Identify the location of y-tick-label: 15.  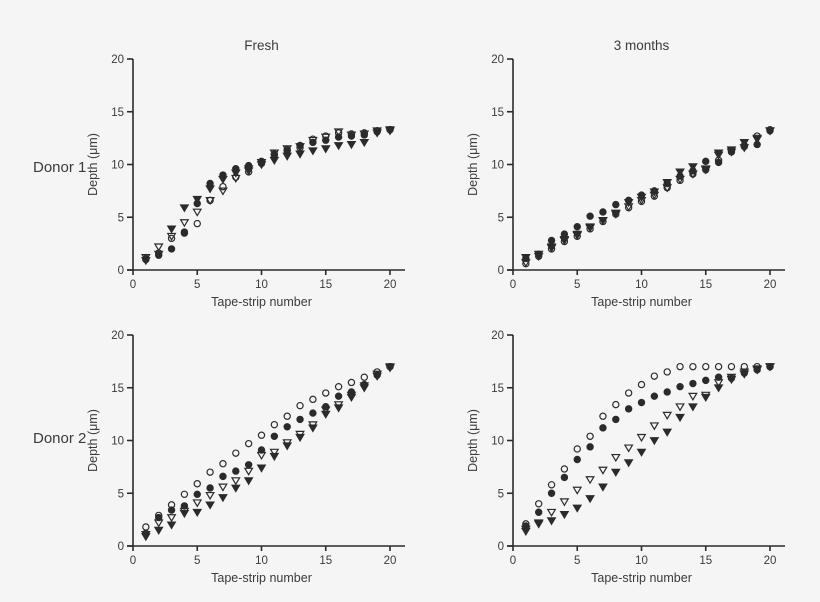
(497, 389).